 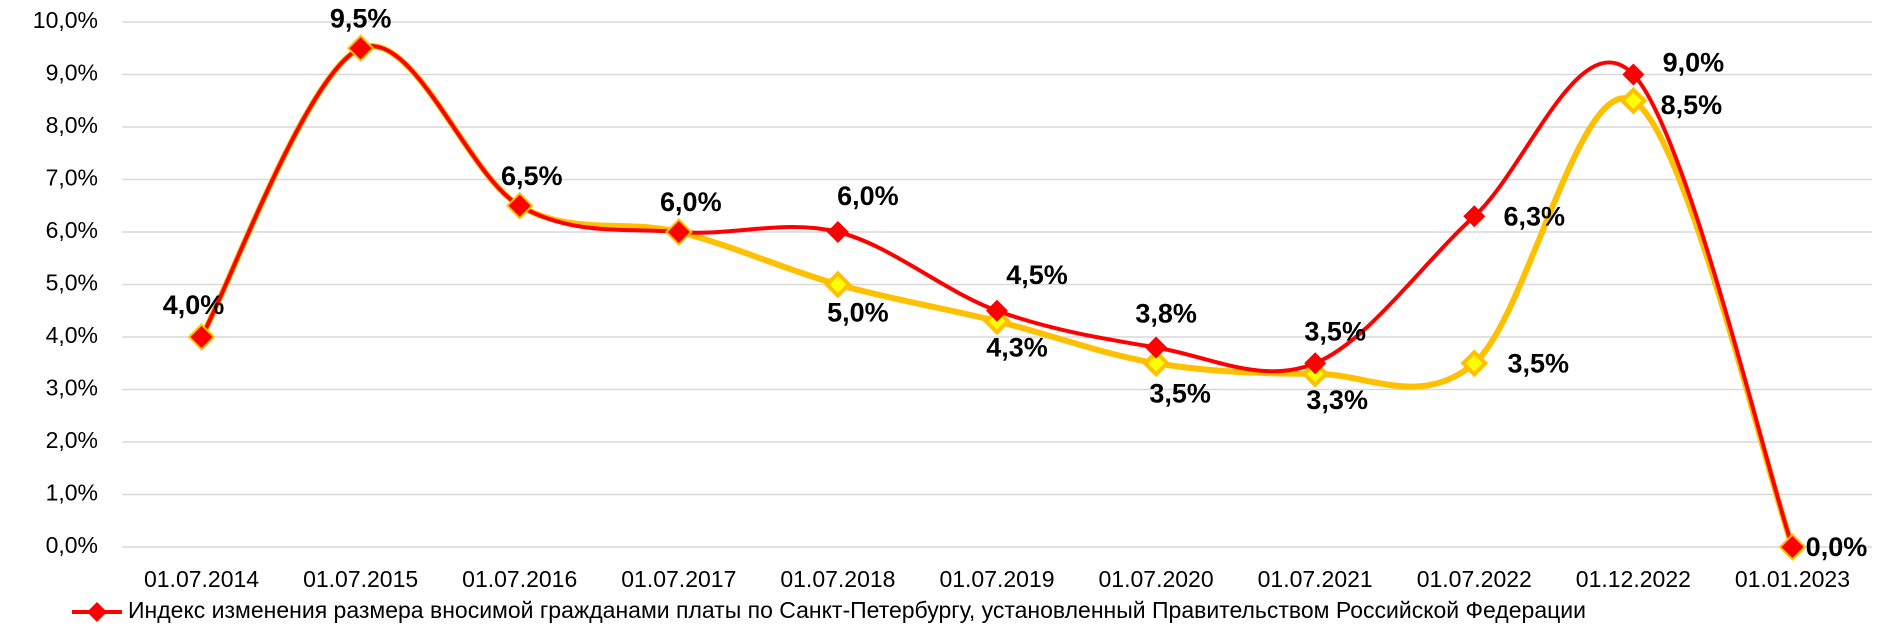 I want to click on y-tick-label: 3,0%, so click(x=72, y=388).